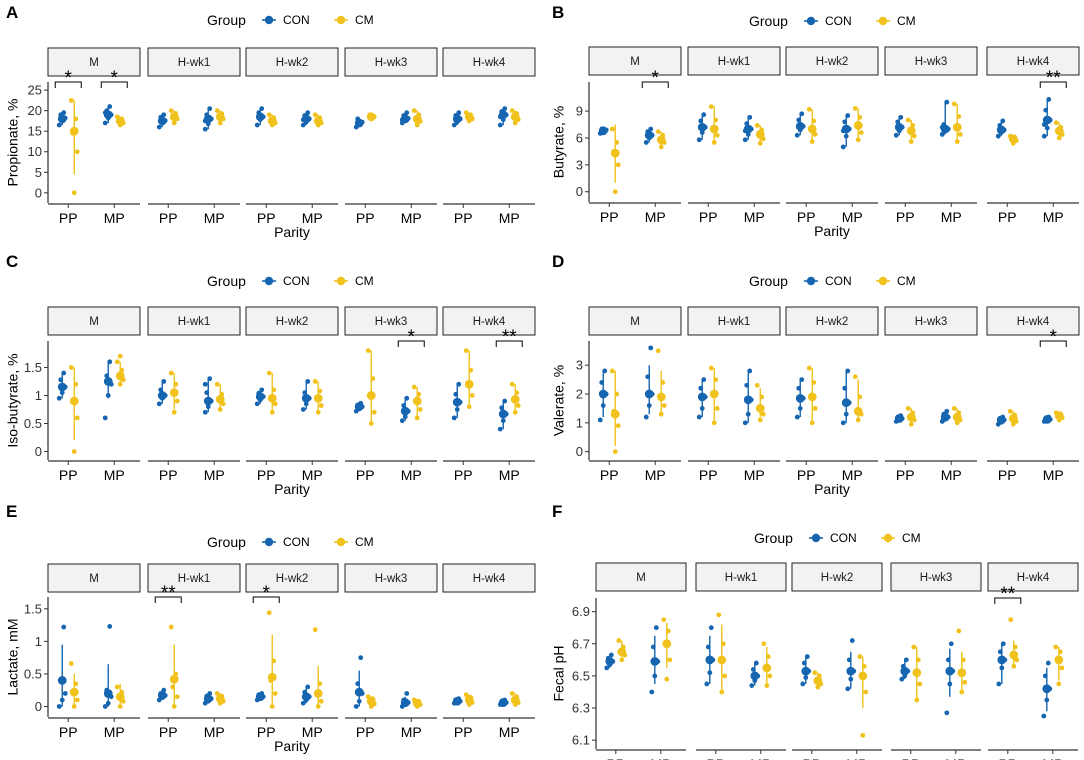  I want to click on facet-m: M PP MP, so click(94, 651).